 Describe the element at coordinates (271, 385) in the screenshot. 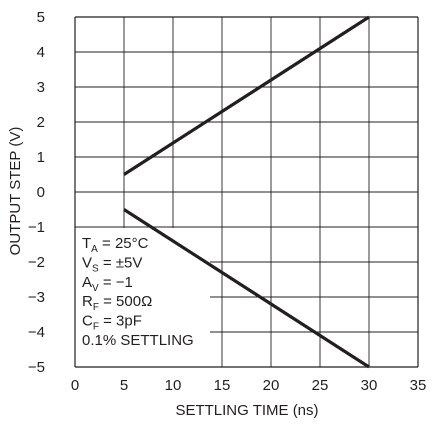

I see `x-tick-label: 20` at that location.